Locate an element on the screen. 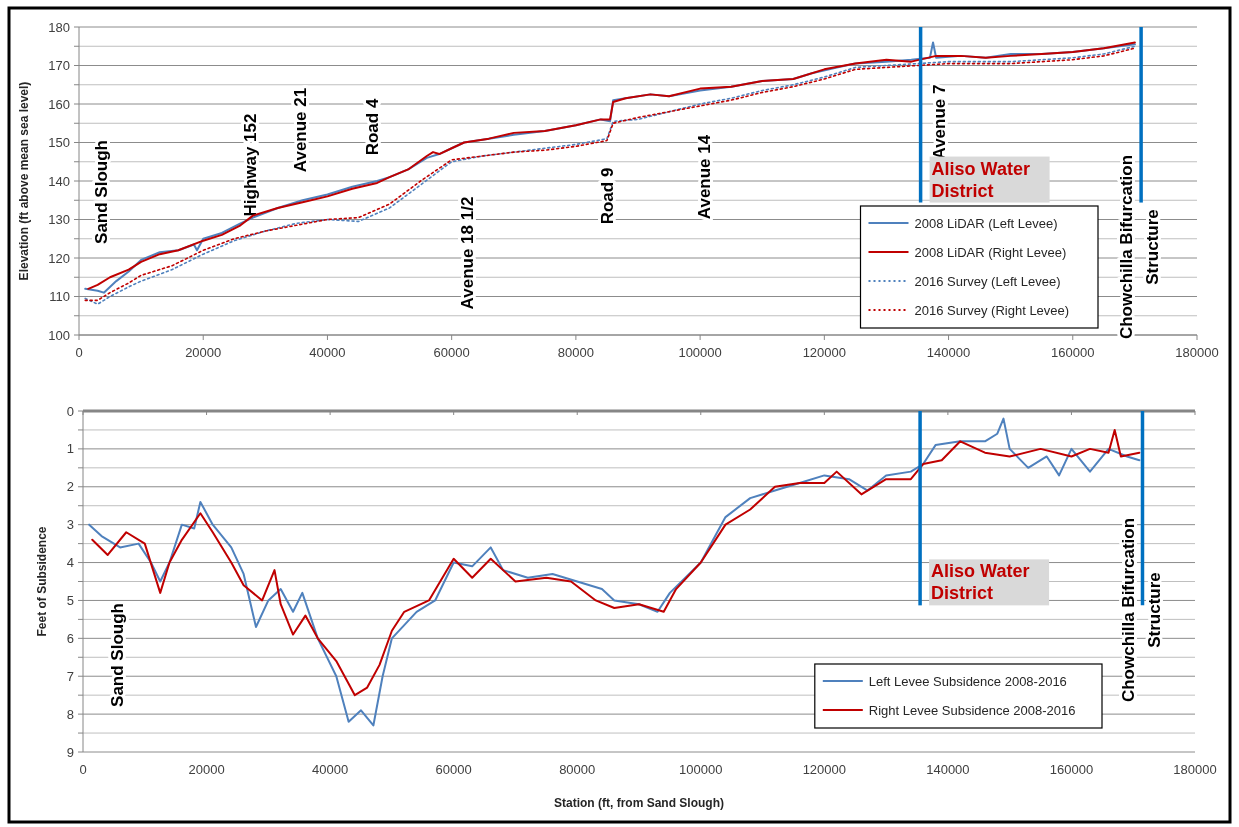 This screenshot has height=827, width=1239. x-axis-title: Station (ft, from Sand Slough) is located at coordinates (639, 803).